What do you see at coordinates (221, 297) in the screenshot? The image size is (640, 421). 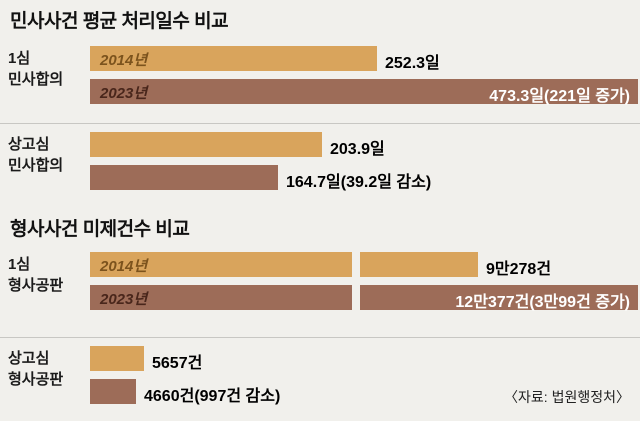 I see `bar-criminal-first-2023-seg1: 2023년` at bounding box center [221, 297].